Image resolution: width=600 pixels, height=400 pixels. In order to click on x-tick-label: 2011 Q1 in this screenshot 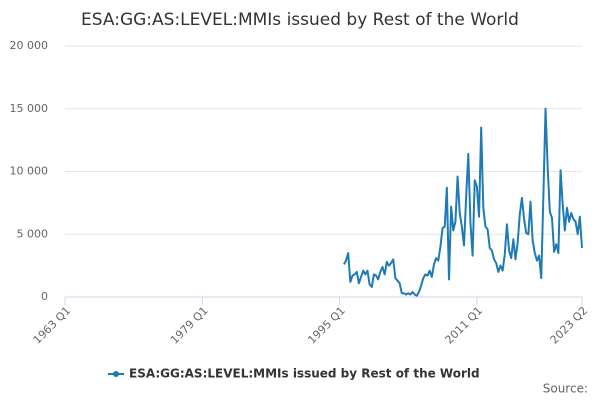, I will do `click(464, 325)`.